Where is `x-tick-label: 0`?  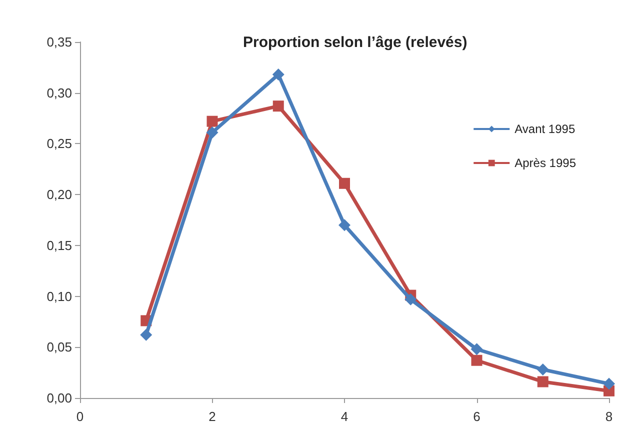 x-tick-label: 0 is located at coordinates (80, 416).